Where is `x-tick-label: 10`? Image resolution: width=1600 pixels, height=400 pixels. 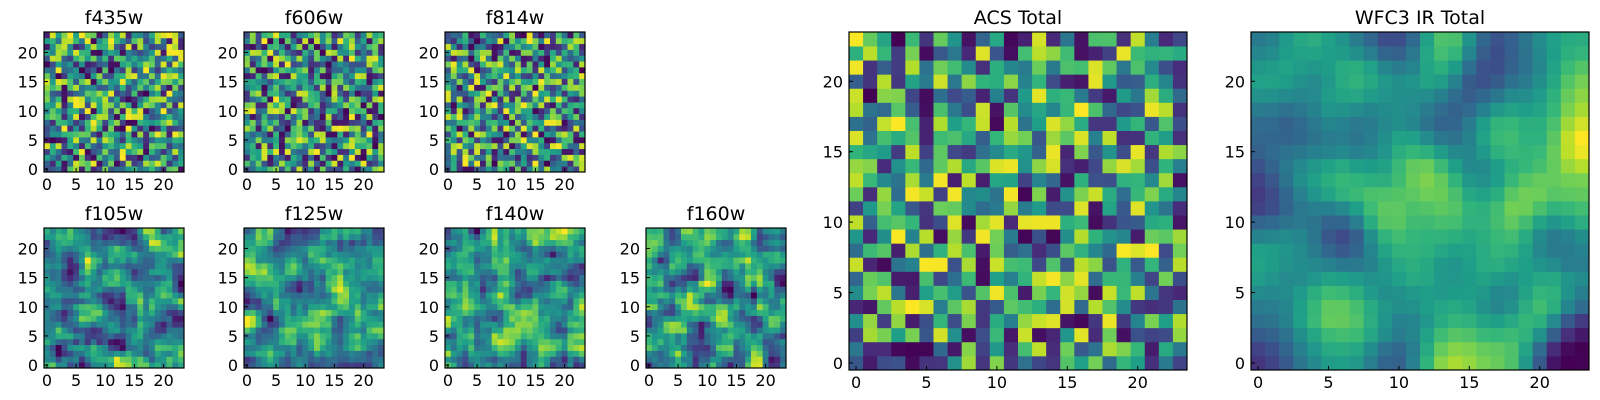
x-tick-label: 10 is located at coordinates (305, 184).